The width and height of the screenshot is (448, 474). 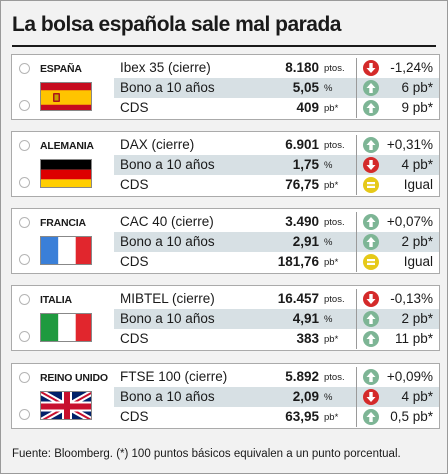 I want to click on table-row: Bono a 10 años 1,75% 4 pb*, so click(x=276, y=165).